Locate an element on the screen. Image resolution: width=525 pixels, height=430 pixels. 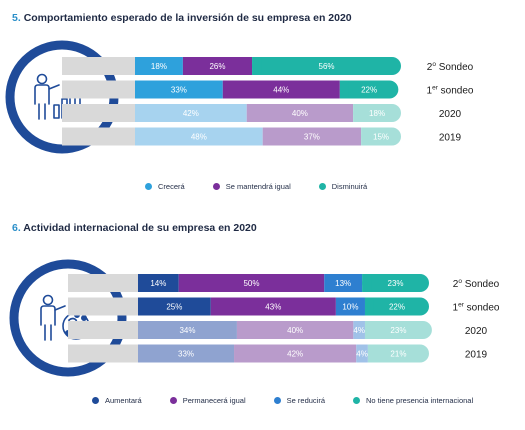
legend-label: Se reducirá is located at coordinates (305, 400).